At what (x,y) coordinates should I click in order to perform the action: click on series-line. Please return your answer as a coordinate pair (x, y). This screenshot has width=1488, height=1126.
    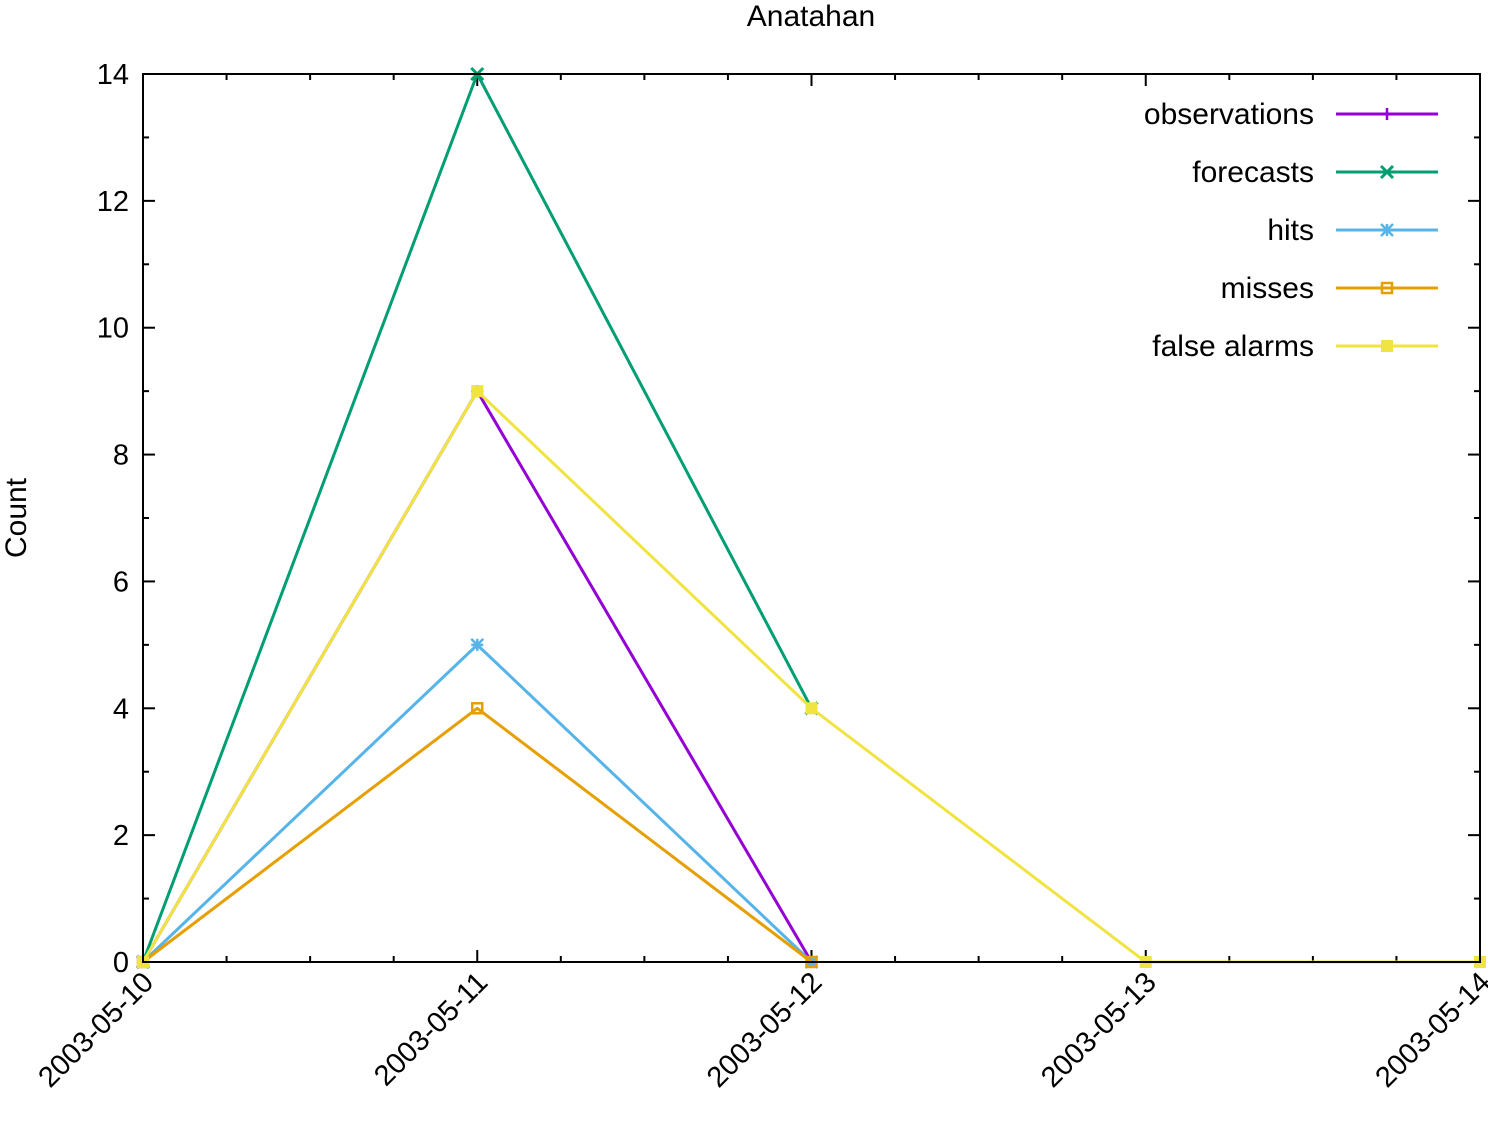
    Looking at the image, I should click on (477, 835).